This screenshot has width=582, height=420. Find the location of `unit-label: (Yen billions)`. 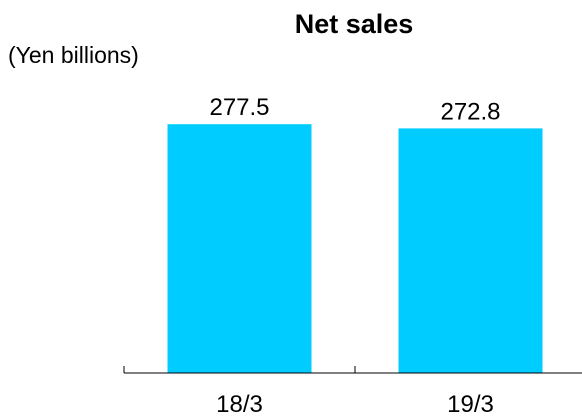

unit-label: (Yen billions) is located at coordinates (73, 55).